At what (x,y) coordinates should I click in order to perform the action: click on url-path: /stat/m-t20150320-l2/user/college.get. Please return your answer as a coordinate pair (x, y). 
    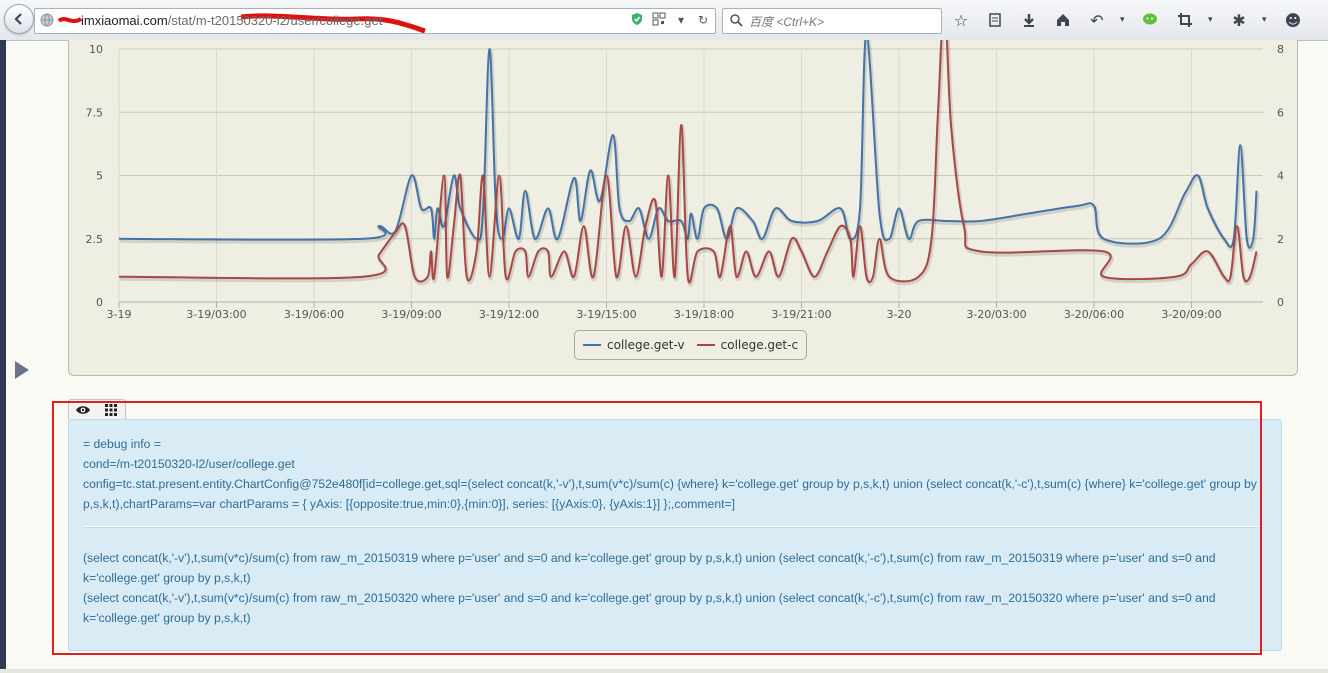
    Looking at the image, I should click on (275, 20).